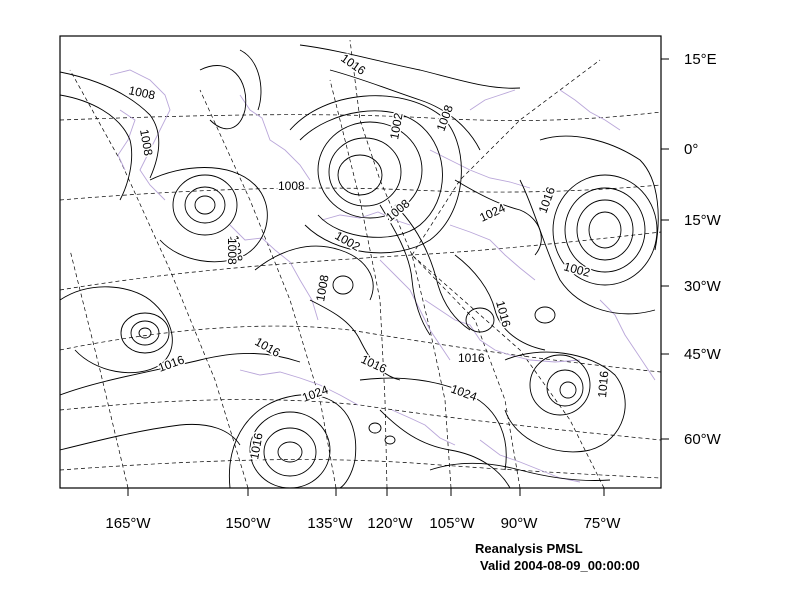  Describe the element at coordinates (529, 548) in the screenshot. I see `caption-title: Reanalysis PMSL` at that location.